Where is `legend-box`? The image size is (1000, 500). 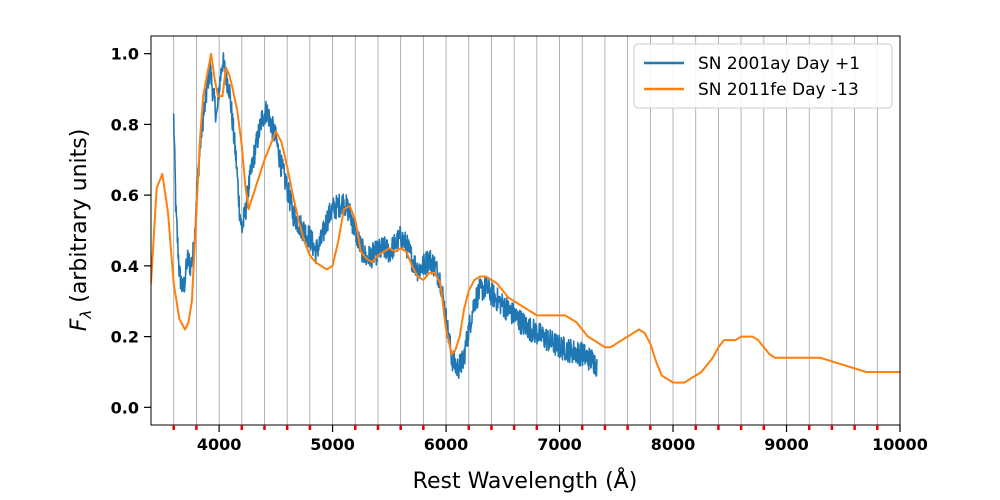 legend-box is located at coordinates (763, 76).